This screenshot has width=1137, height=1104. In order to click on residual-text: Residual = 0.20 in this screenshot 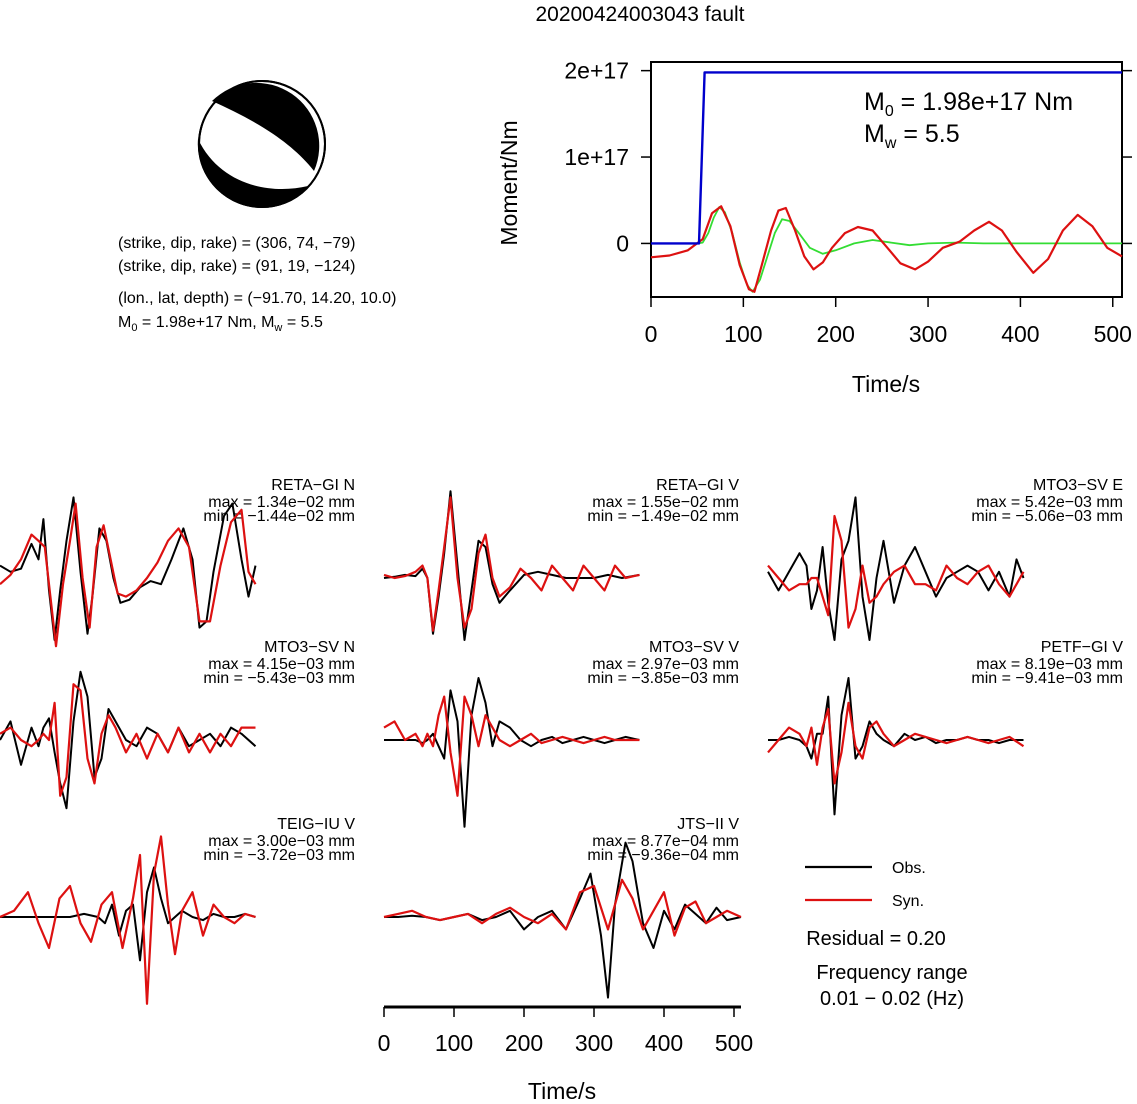, I will do `click(876, 939)`.